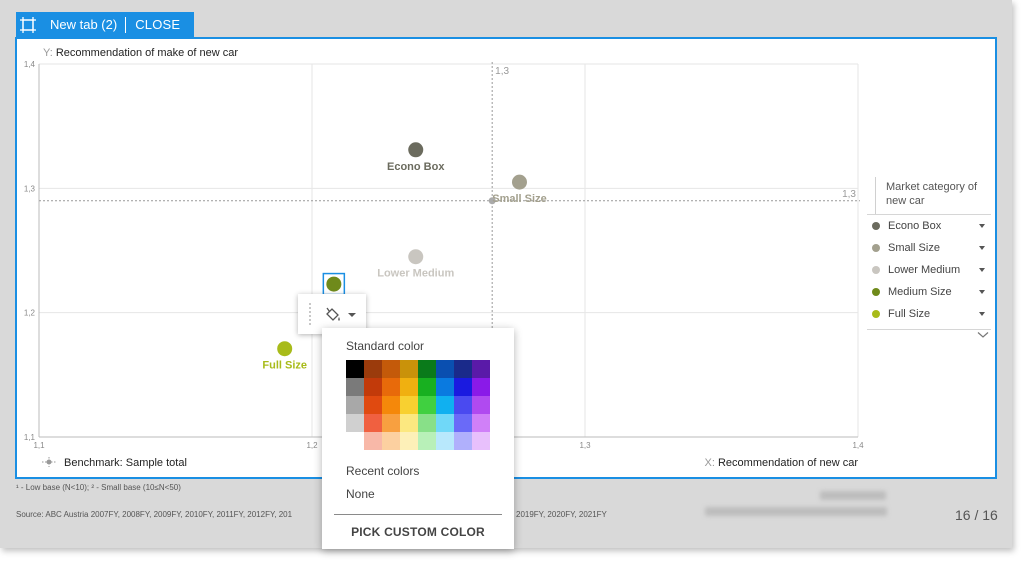 This screenshot has height=567, width=1025. Describe the element at coordinates (983, 335) in the screenshot. I see `chevron-down-icon` at that location.